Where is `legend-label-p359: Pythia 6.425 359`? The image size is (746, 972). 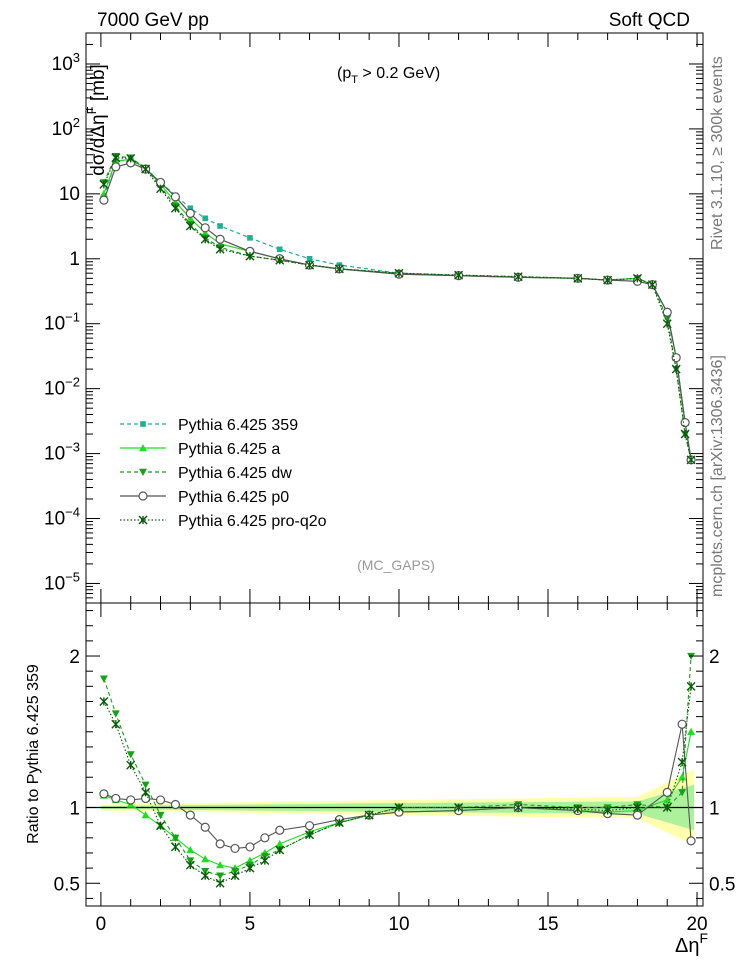
legend-label-p359: Pythia 6.425 359 is located at coordinates (238, 425).